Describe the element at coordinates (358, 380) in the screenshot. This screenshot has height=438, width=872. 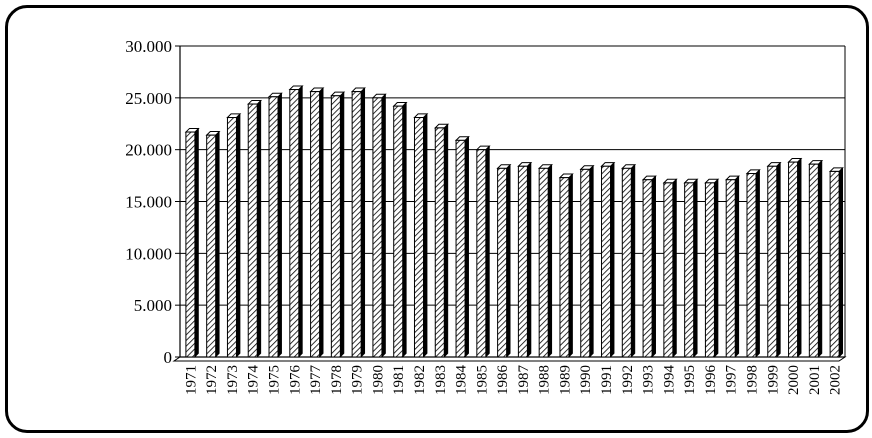
I see `x-tick-label: 1979` at that location.